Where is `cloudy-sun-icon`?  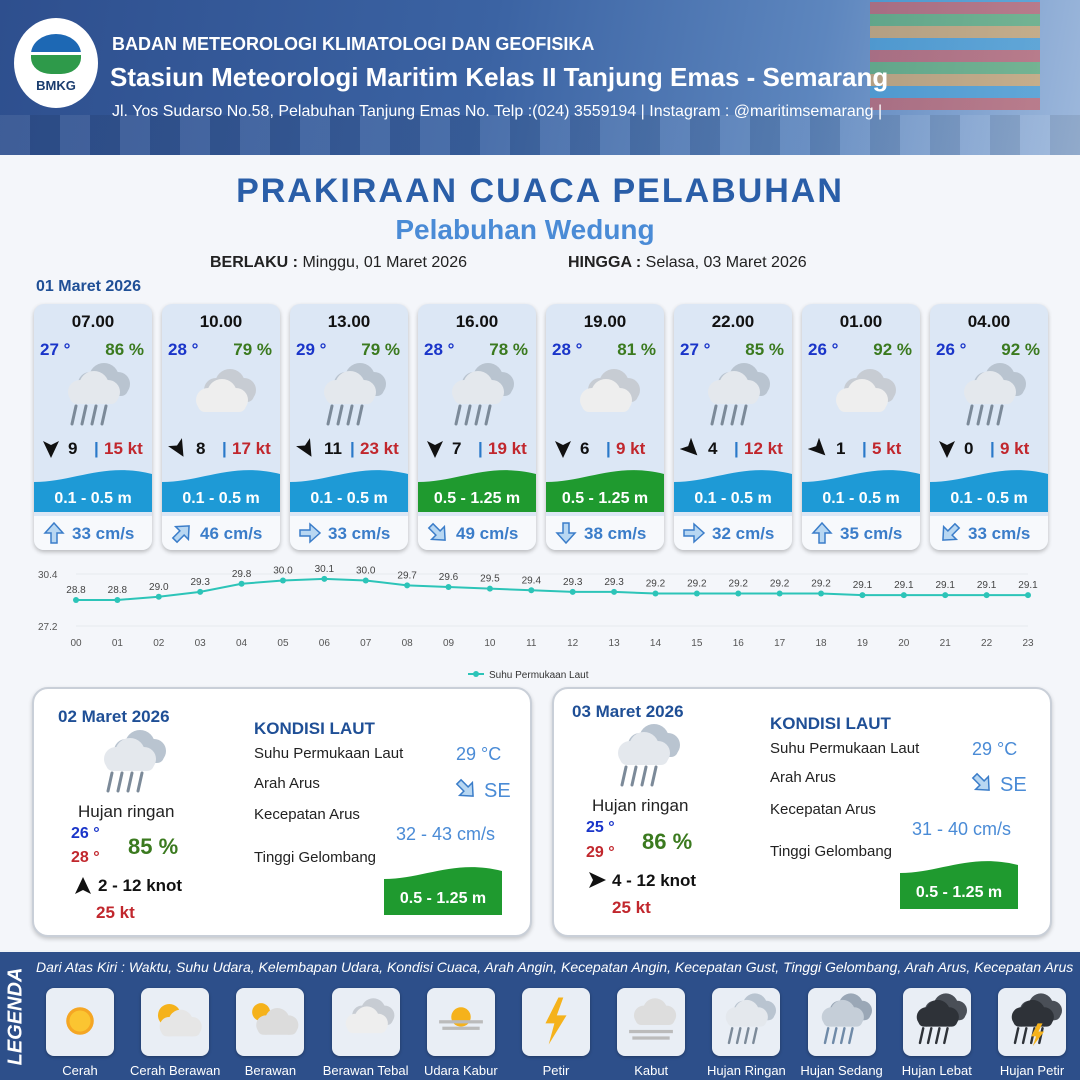
cloudy-sun-icon is located at coordinates (275, 1019).